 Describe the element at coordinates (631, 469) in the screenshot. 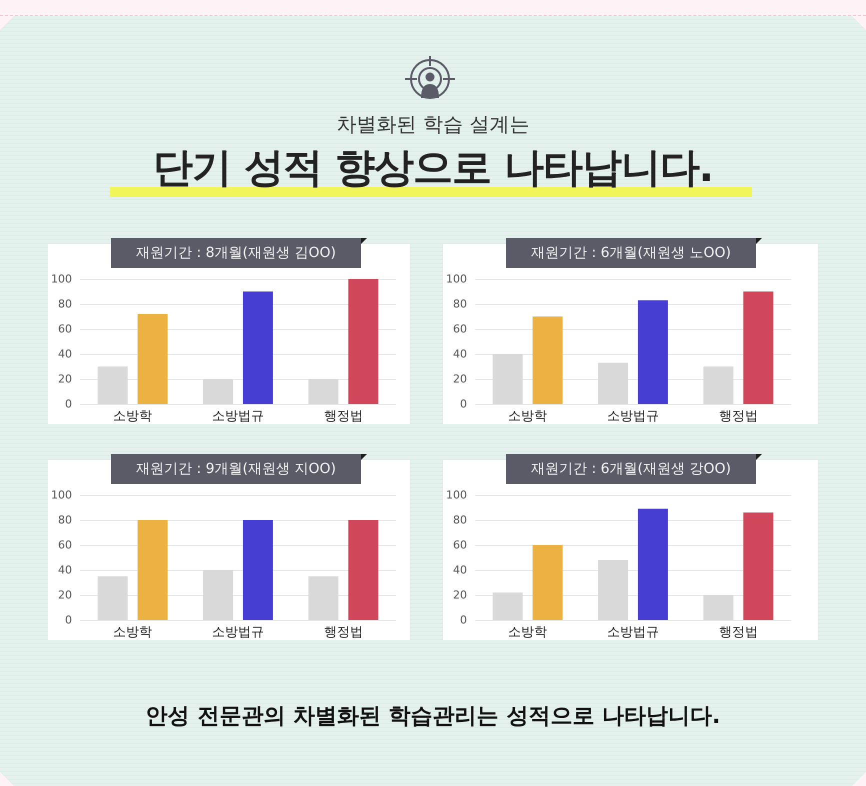

I see `chart-title: 재원기간 : 6개월(재원생 강OO)` at that location.